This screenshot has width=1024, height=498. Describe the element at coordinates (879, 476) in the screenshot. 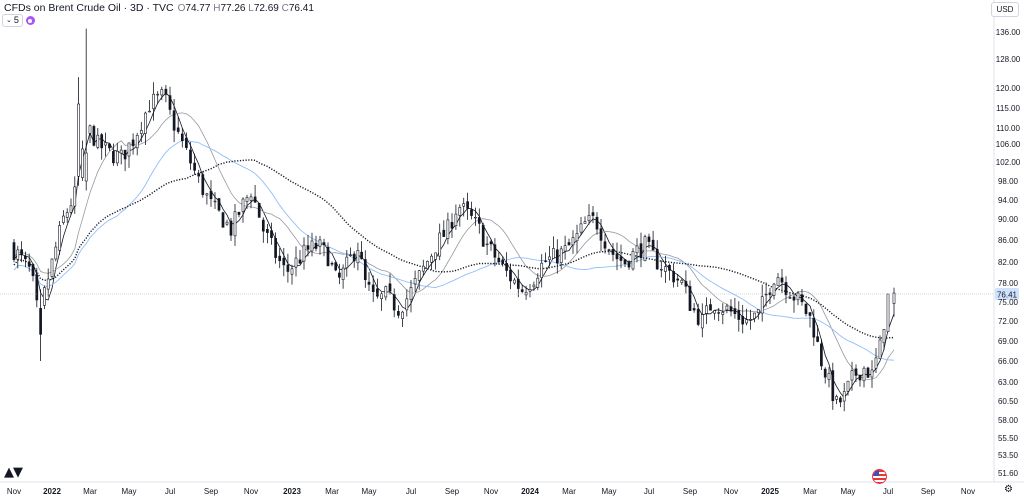

I see `us-flag-icon` at that location.